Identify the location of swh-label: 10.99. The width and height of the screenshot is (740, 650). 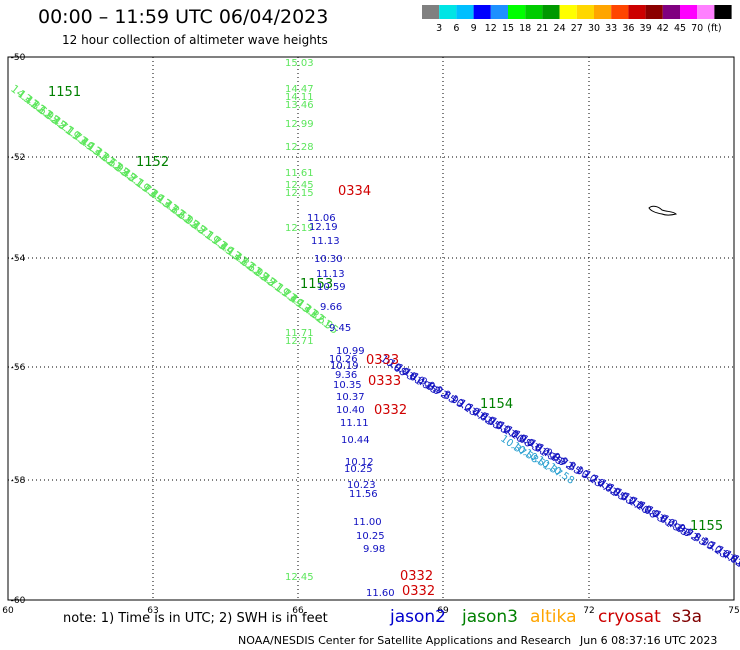
(350, 351).